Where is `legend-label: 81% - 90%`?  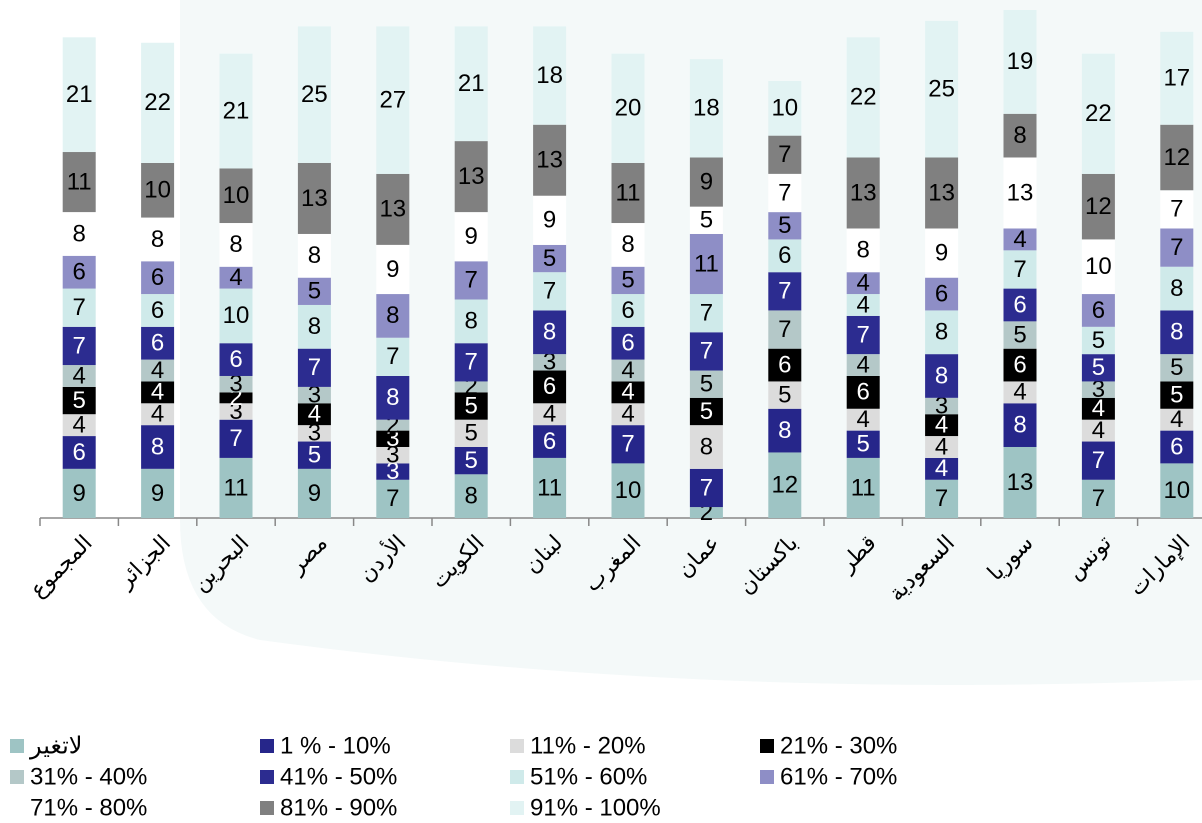 legend-label: 81% - 90% is located at coordinates (338, 807).